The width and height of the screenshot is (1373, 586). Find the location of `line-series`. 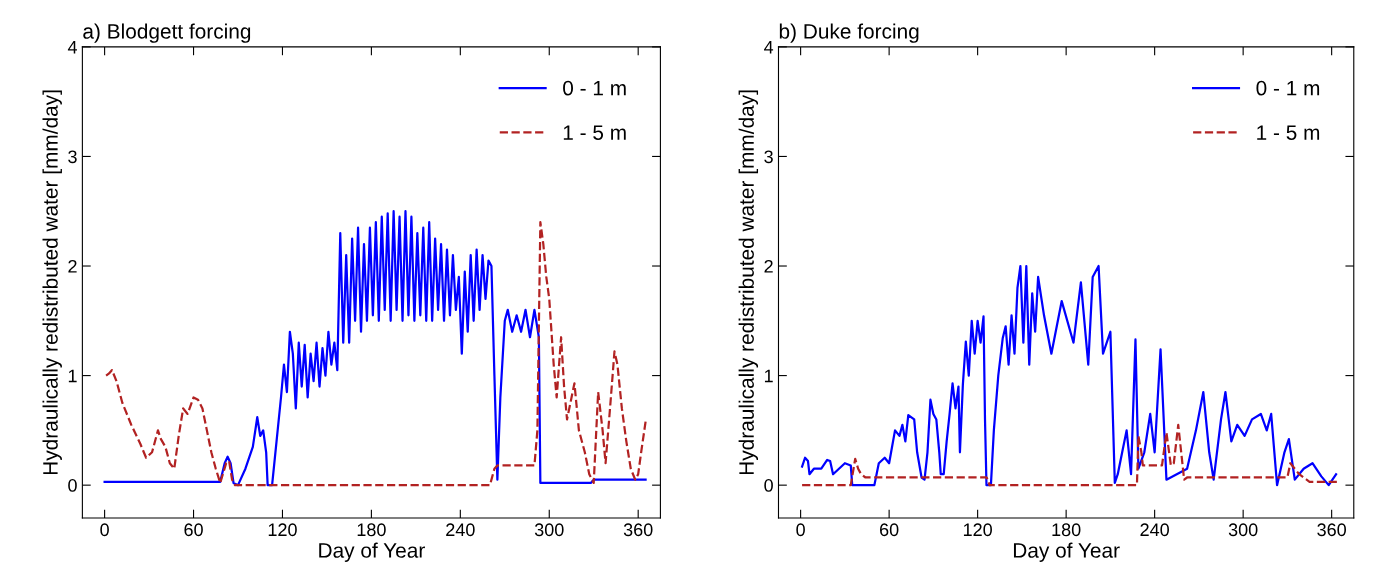

line-series is located at coordinates (1069, 375).